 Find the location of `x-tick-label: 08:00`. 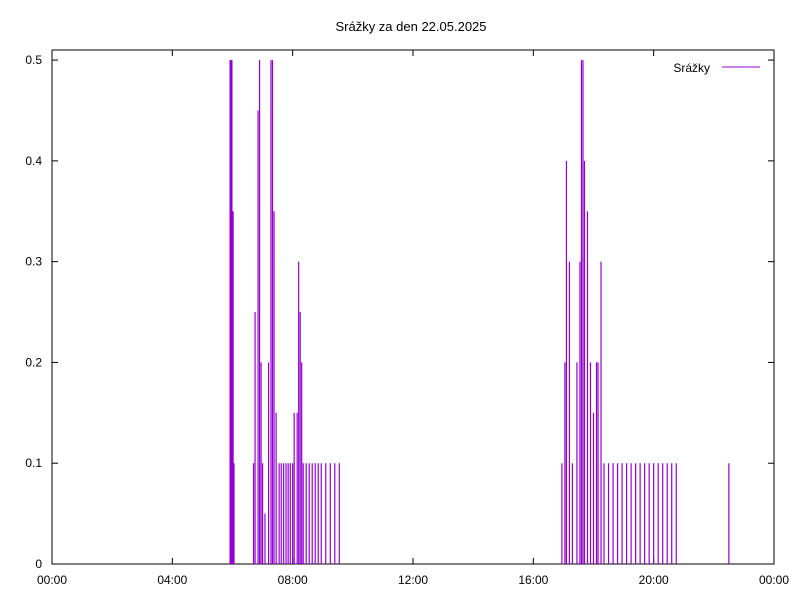

x-tick-label: 08:00 is located at coordinates (293, 580).